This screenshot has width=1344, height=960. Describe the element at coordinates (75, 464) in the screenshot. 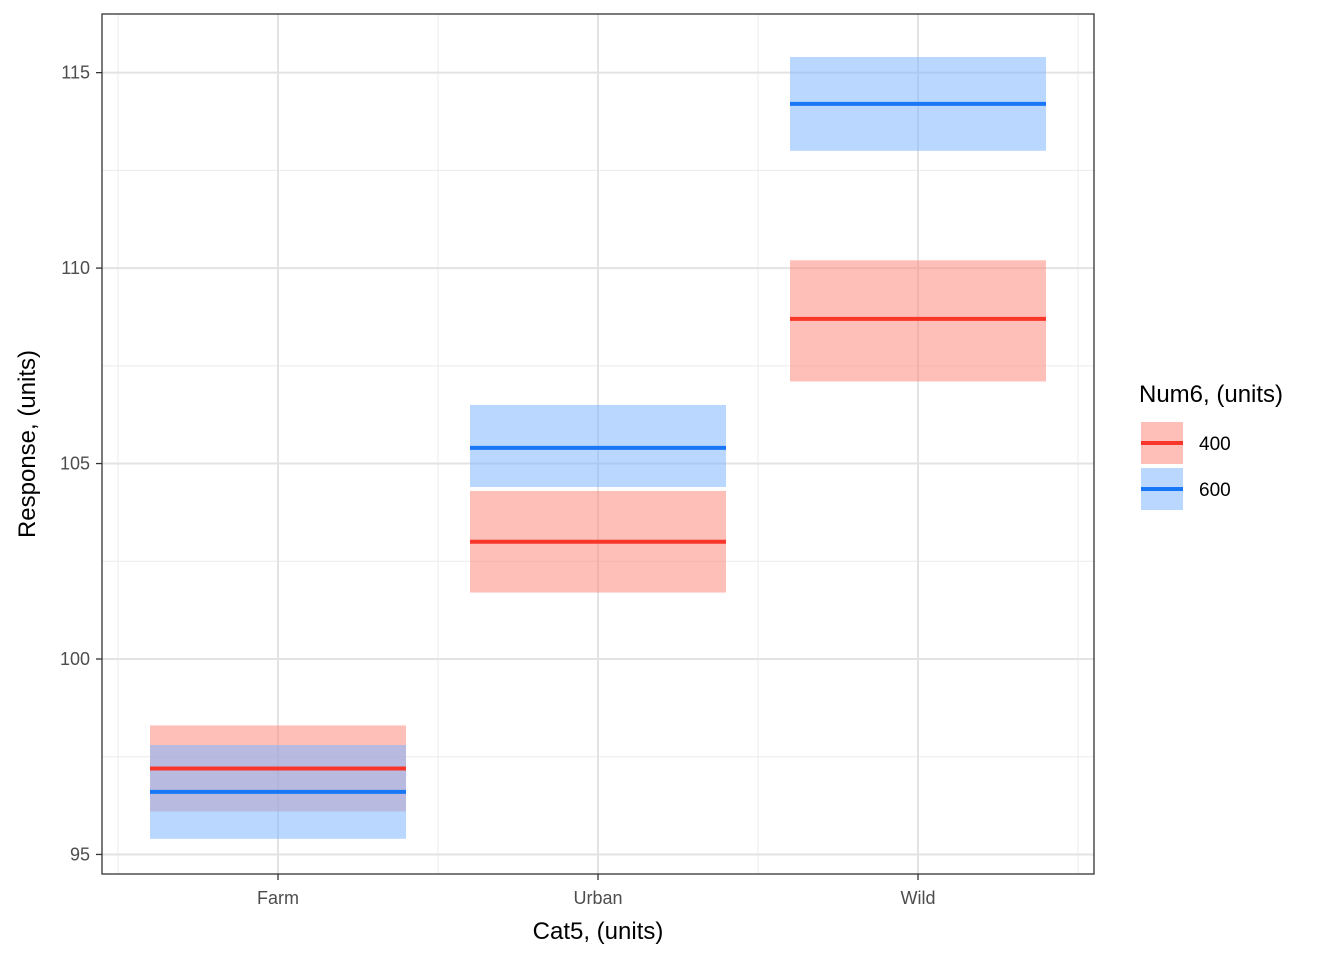

I see `y-tick-label: 105` at that location.